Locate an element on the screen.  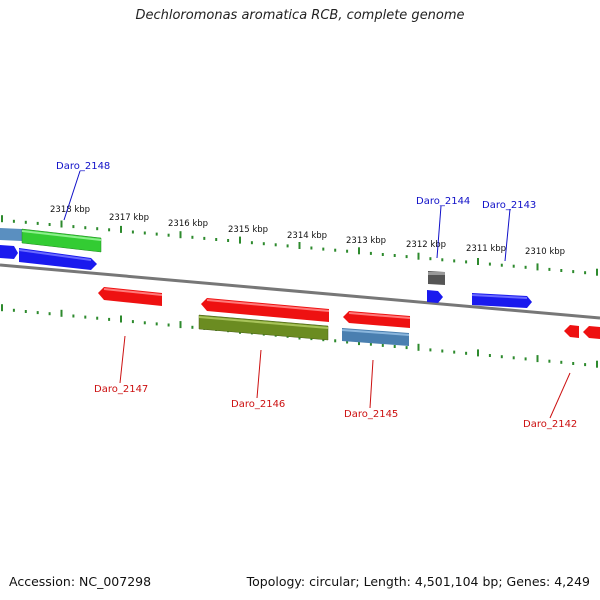
kbp-label-2318: 2318 kbp is located at coordinates (70, 210).